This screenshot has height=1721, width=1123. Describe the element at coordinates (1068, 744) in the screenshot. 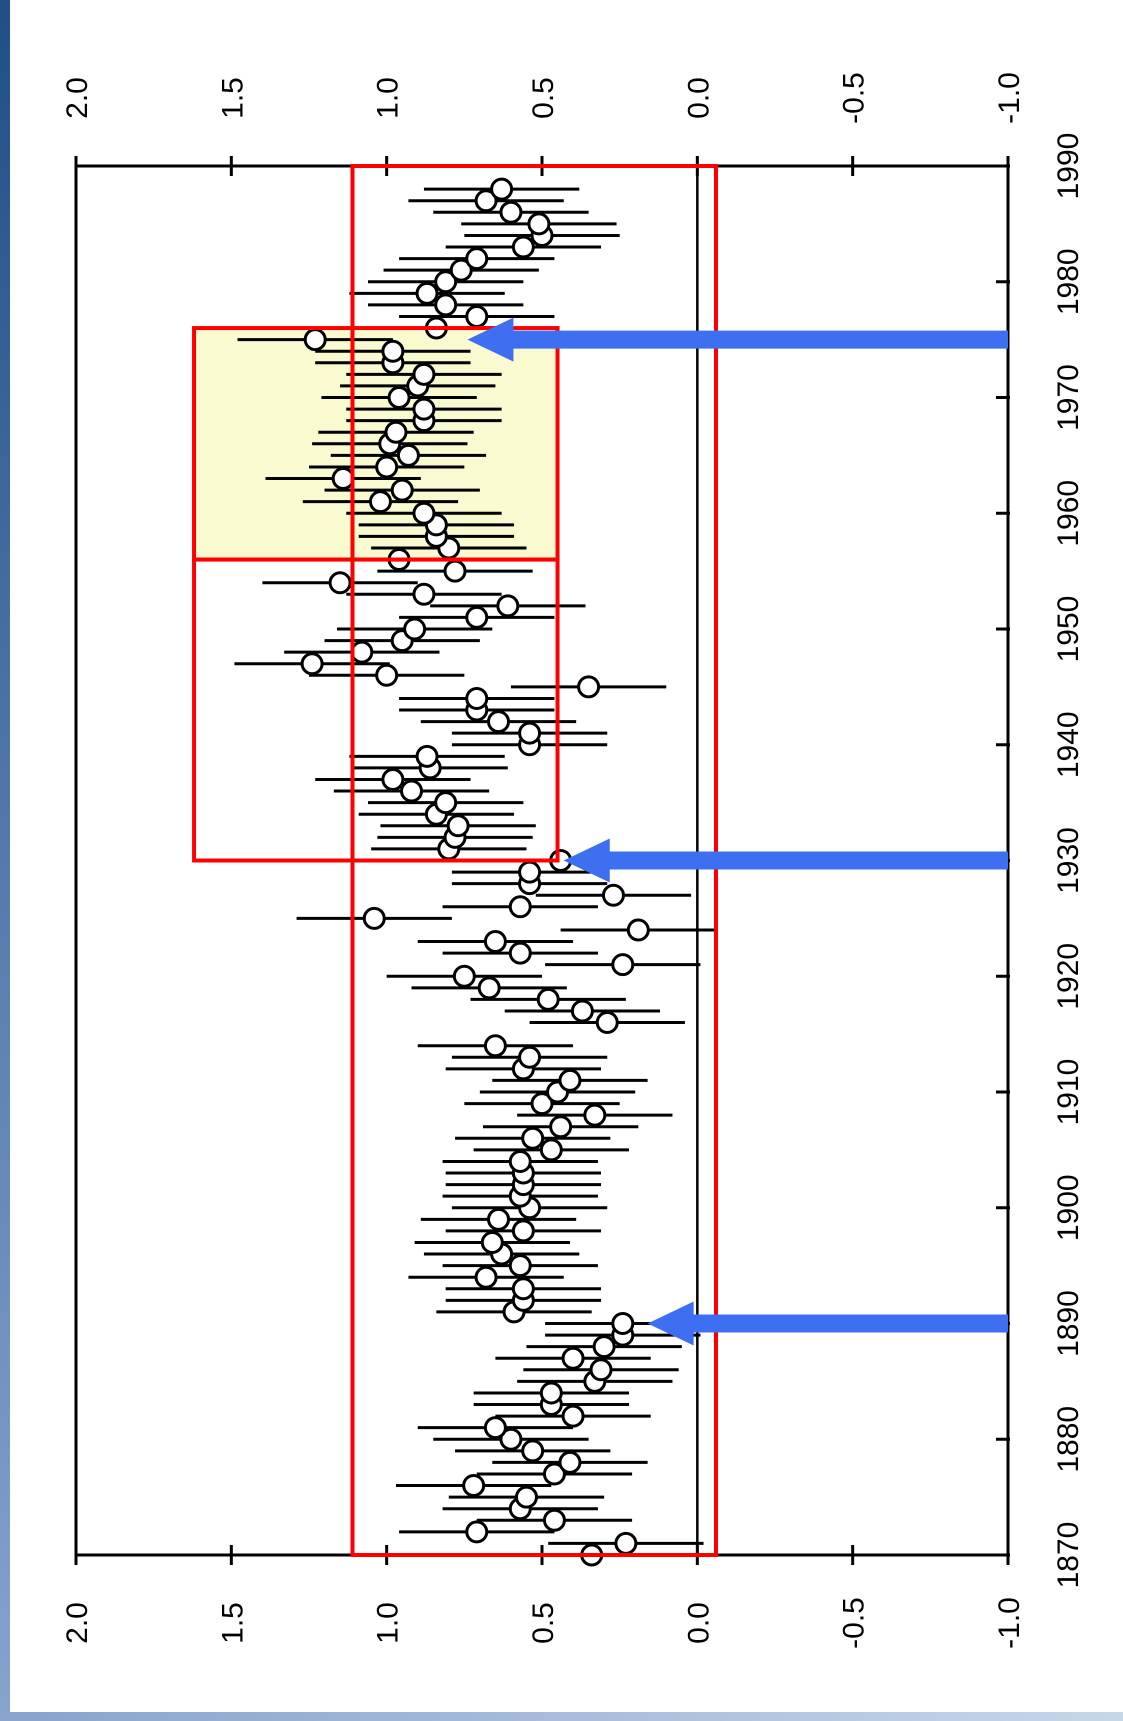

I see `year-tick-label: 1940` at that location.